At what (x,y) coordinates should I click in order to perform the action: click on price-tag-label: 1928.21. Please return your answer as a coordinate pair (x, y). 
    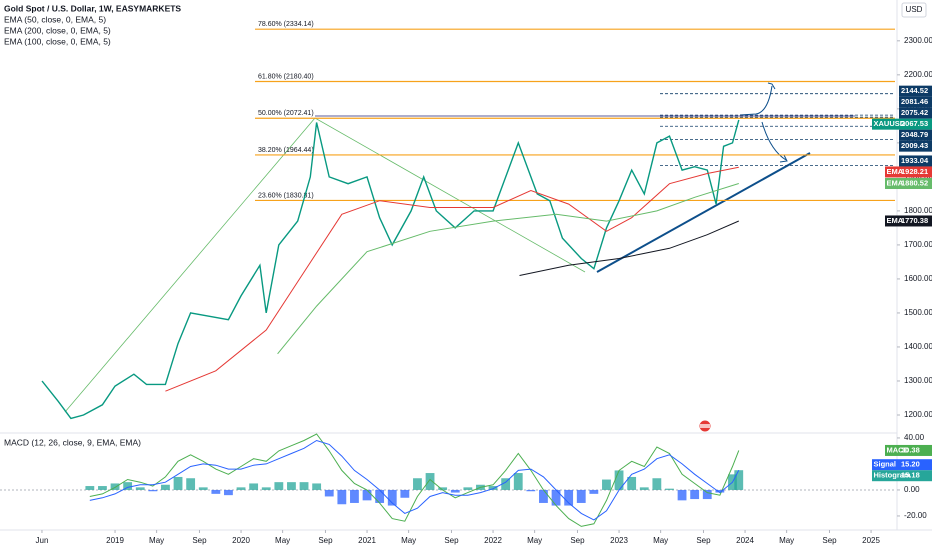
    Looking at the image, I should click on (914, 171).